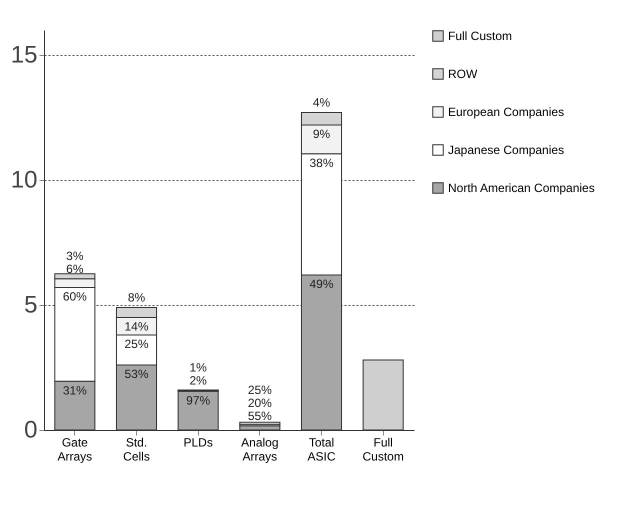 Image resolution: width=622 pixels, height=510 pixels. Describe the element at coordinates (198, 443) in the screenshot. I see `x-tick-label: PLDs` at that location.